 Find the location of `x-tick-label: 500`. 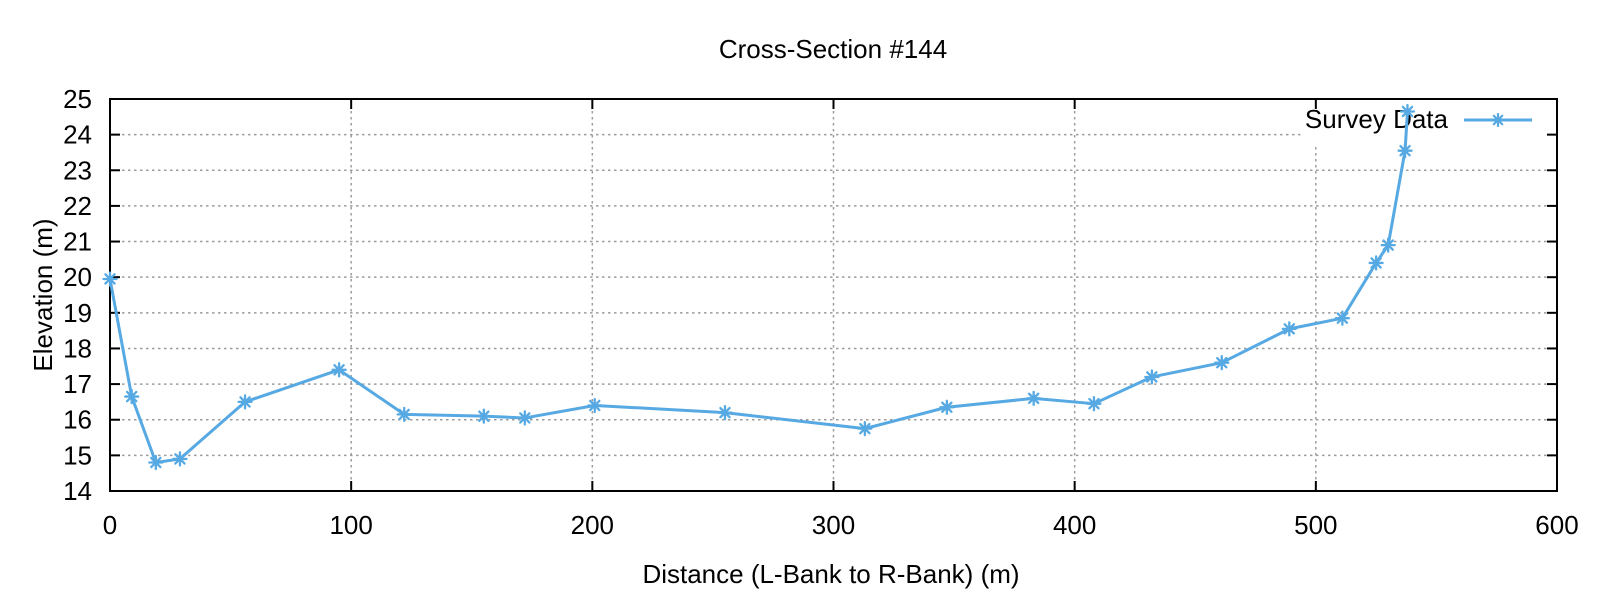

x-tick-label: 500 is located at coordinates (1315, 525).